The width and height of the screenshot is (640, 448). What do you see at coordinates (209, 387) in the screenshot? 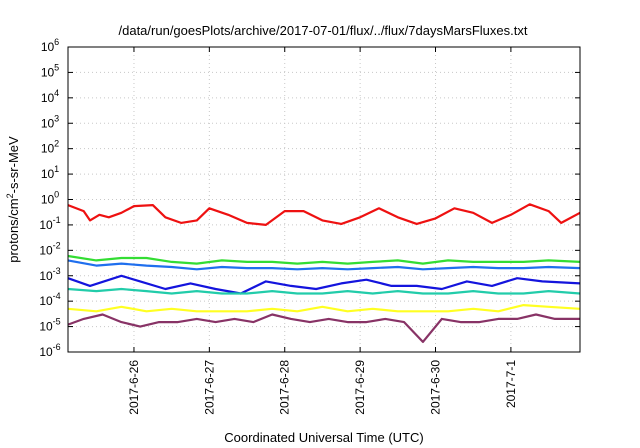
I see `x-tick-label: 2017-6-27` at bounding box center [209, 387].